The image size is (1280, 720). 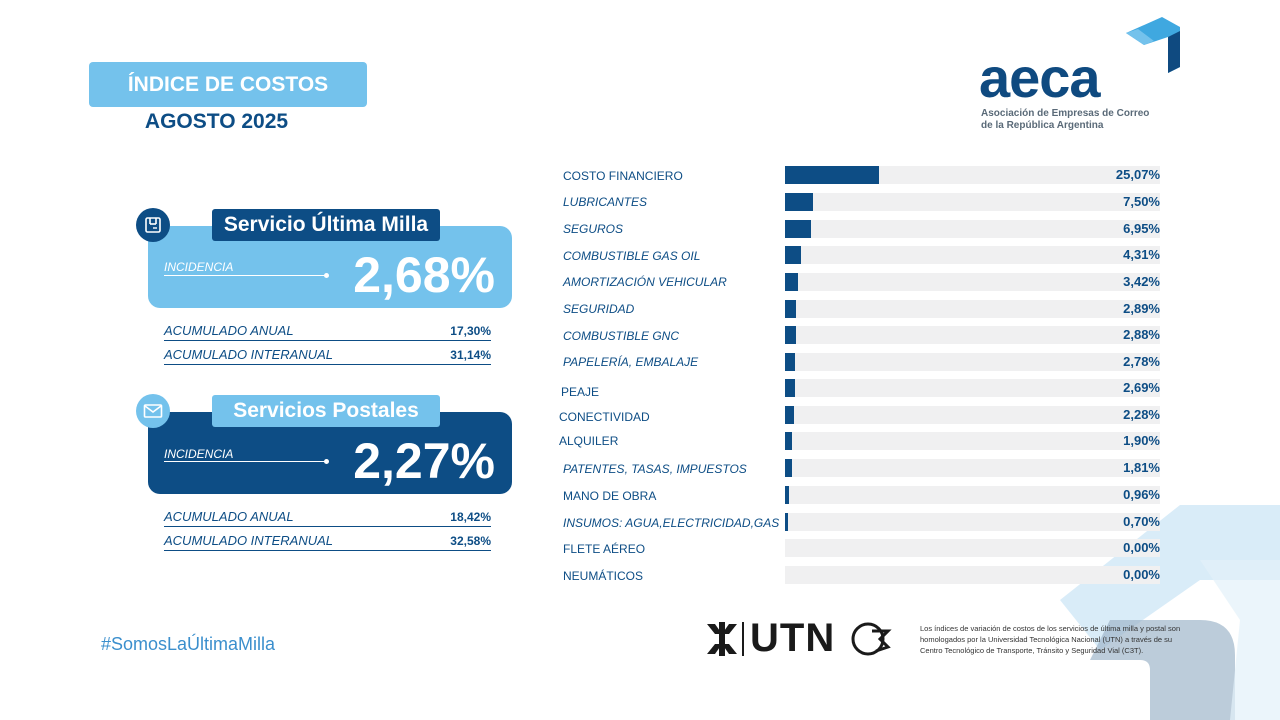 What do you see at coordinates (1141, 440) in the screenshot?
I see `cost-row-value: 1,90%` at bounding box center [1141, 440].